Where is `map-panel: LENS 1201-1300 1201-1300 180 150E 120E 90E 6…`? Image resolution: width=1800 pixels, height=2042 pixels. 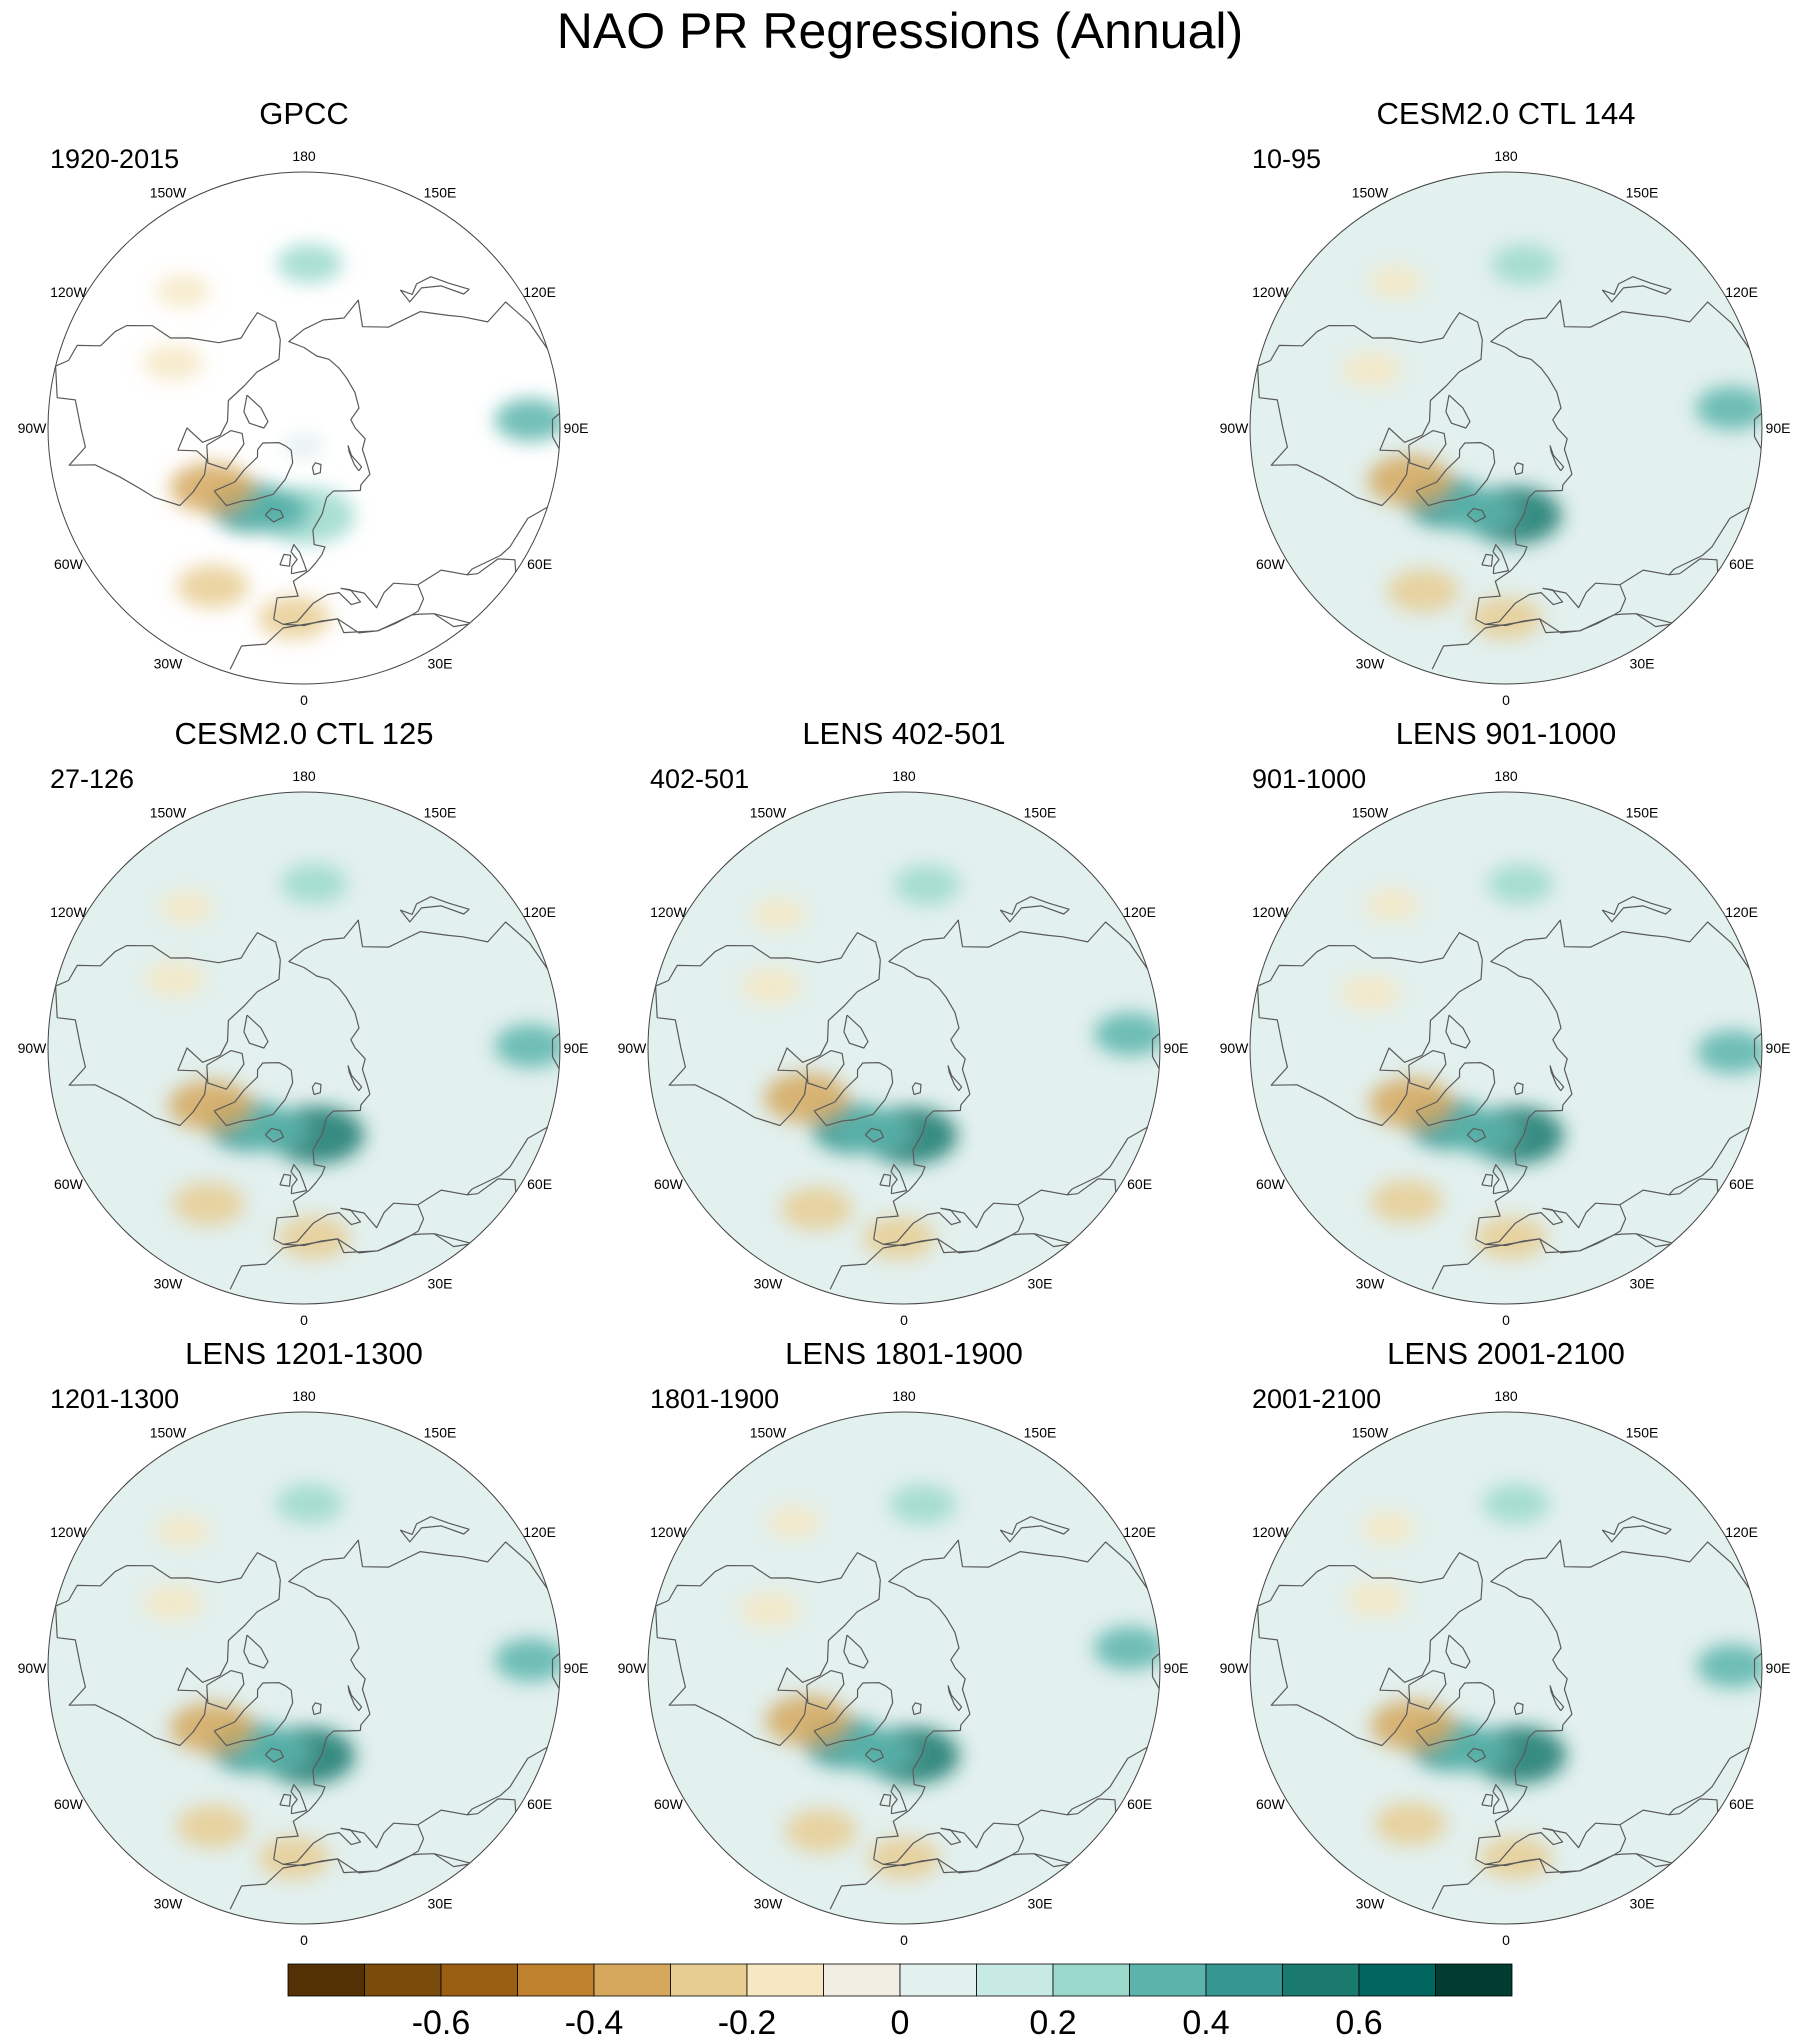
map-panel: LENS 1201-1300 1201-1300 180 150E 120E 90E 6… is located at coordinates (304, 1646).